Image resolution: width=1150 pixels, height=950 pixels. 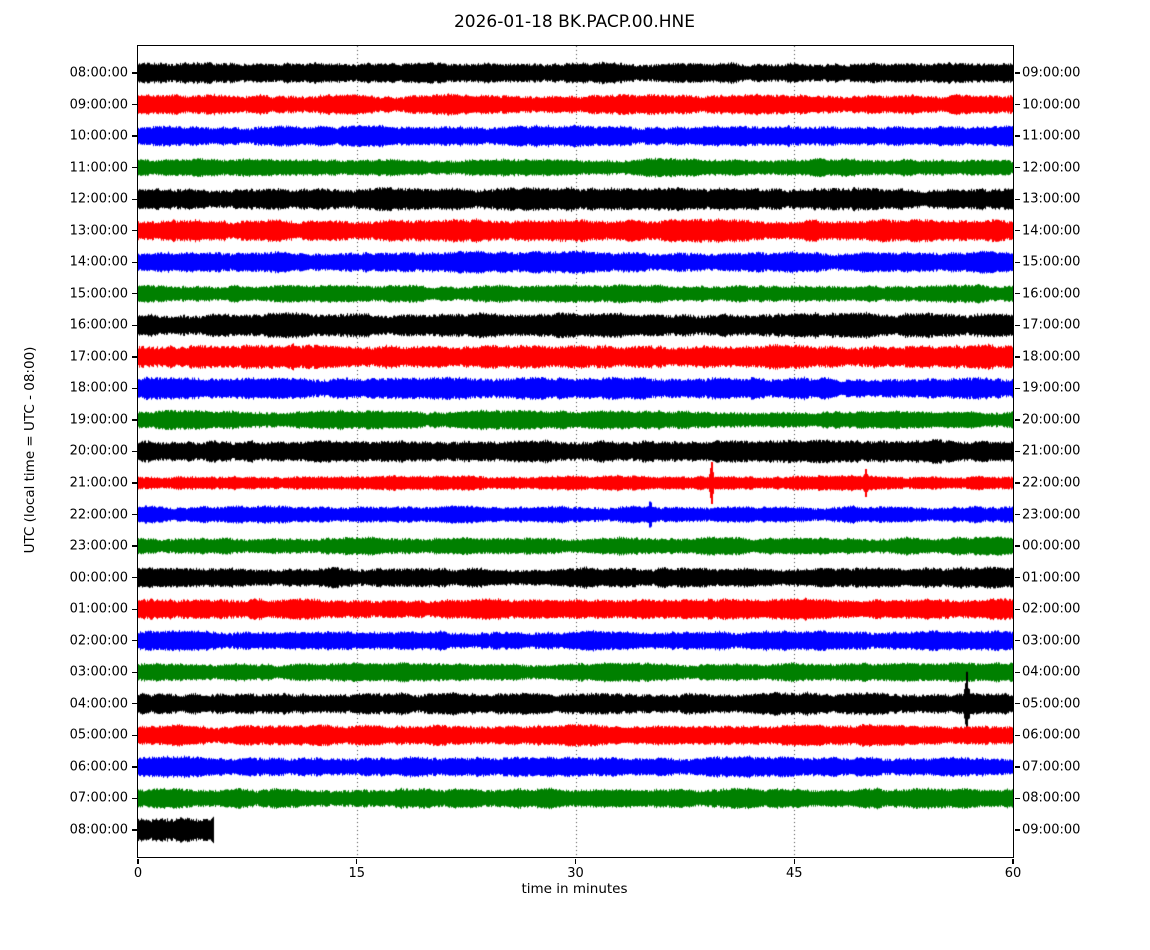 I want to click on y-axis-label: UTC (local time = UTC - 08:00), so click(x=30, y=450).